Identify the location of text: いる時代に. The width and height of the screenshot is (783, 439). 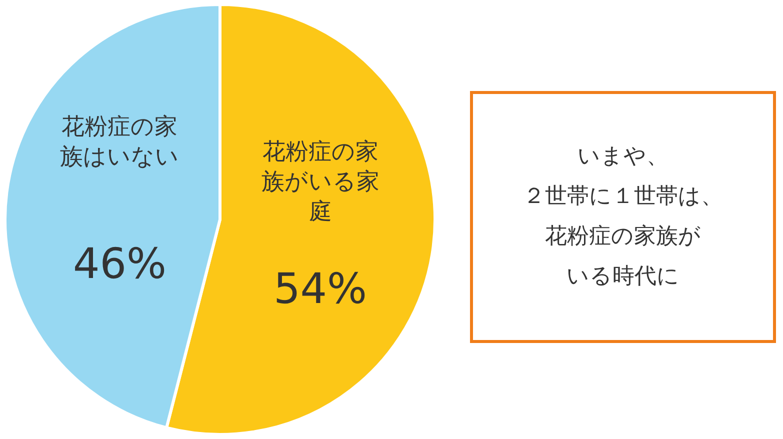
(623, 277).